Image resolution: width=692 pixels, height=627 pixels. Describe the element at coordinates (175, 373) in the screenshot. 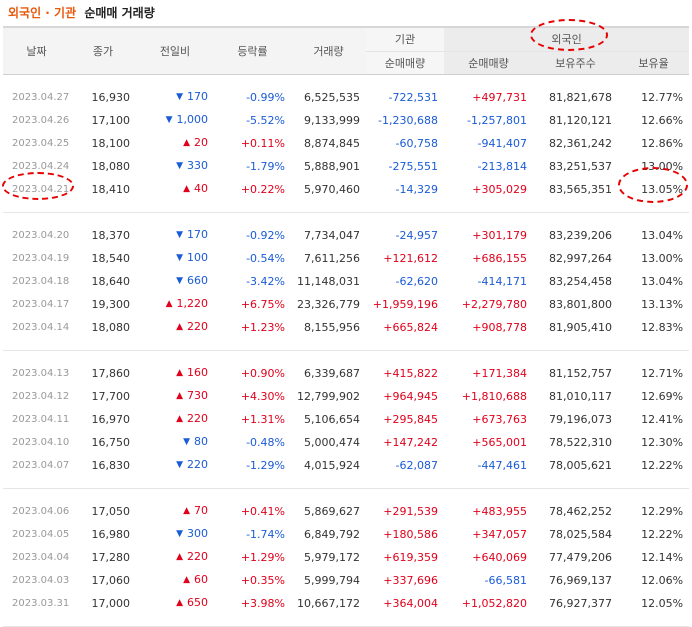

I see `cell-change: ▲ 160` at that location.